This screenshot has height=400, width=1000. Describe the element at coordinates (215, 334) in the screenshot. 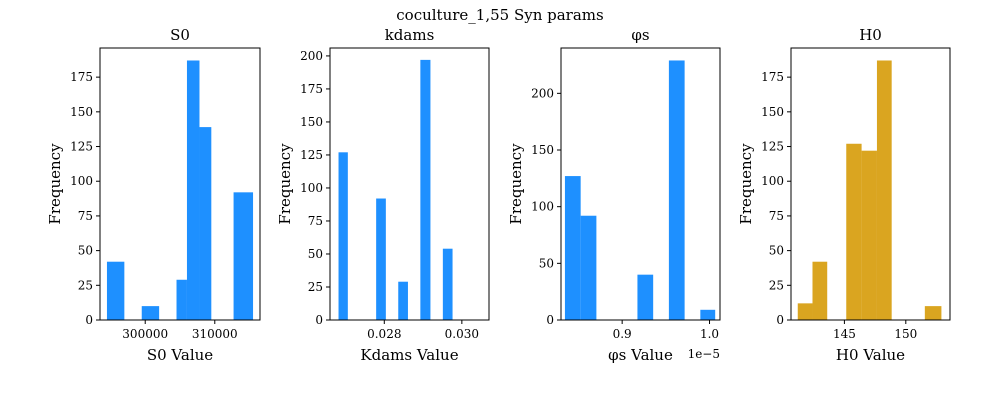

I see `x-tick-label: 310000` at that location.